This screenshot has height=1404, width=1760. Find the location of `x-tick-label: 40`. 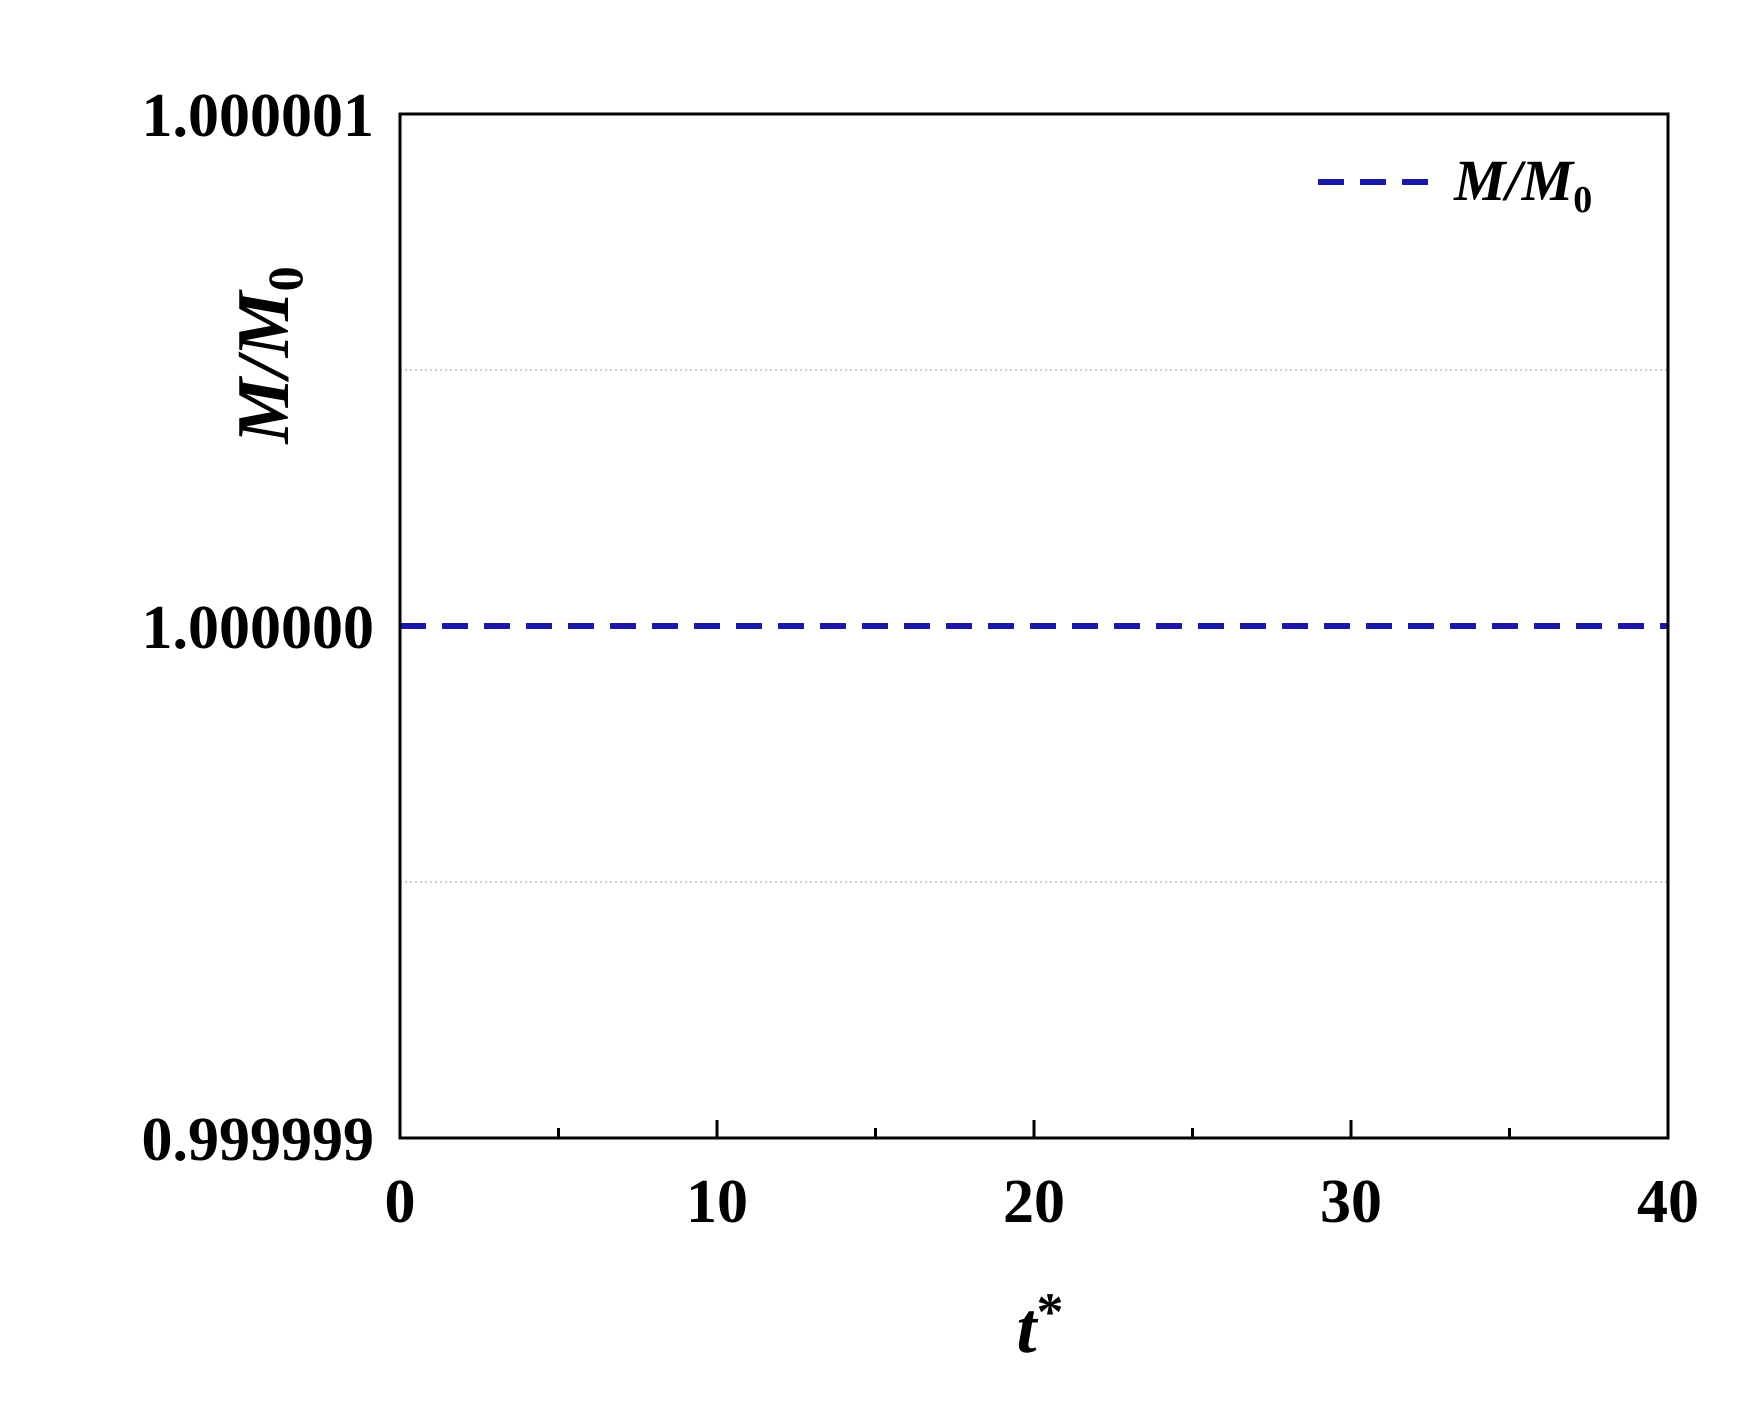

x-tick-label: 40 is located at coordinates (1668, 1202).